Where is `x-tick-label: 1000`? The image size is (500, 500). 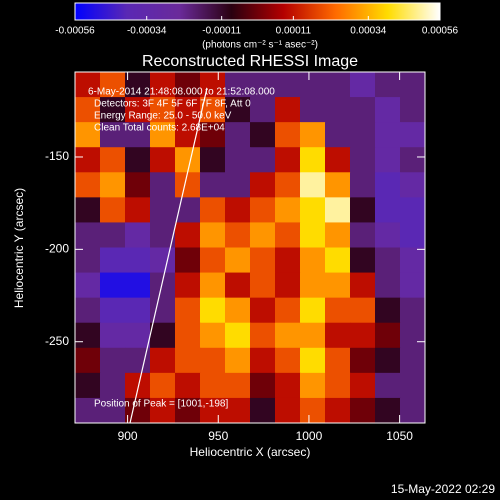
x-tick-label: 1000 is located at coordinates (309, 436).